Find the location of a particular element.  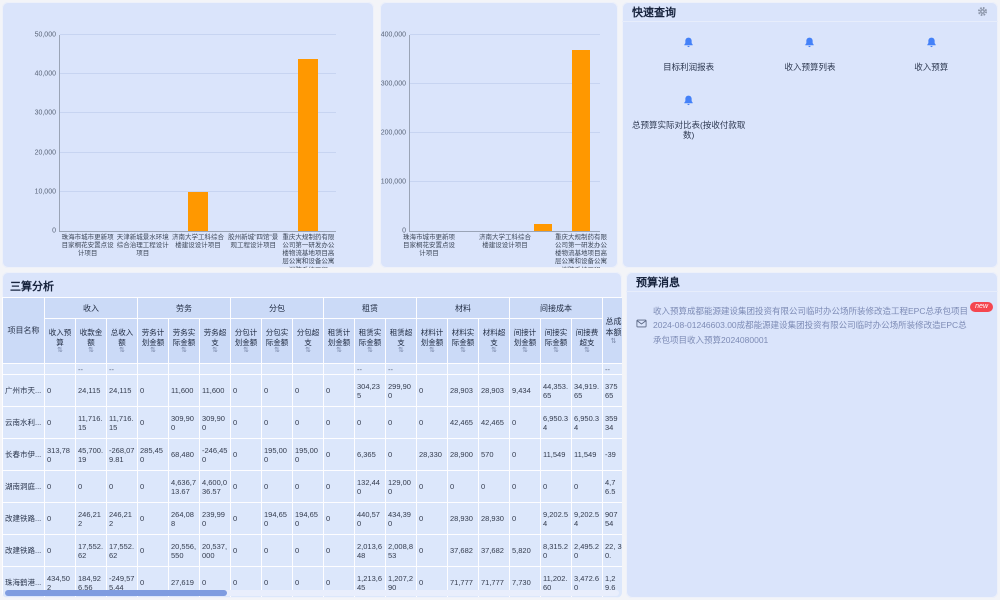

value-cell: 2,013,648 is located at coordinates (370, 550).